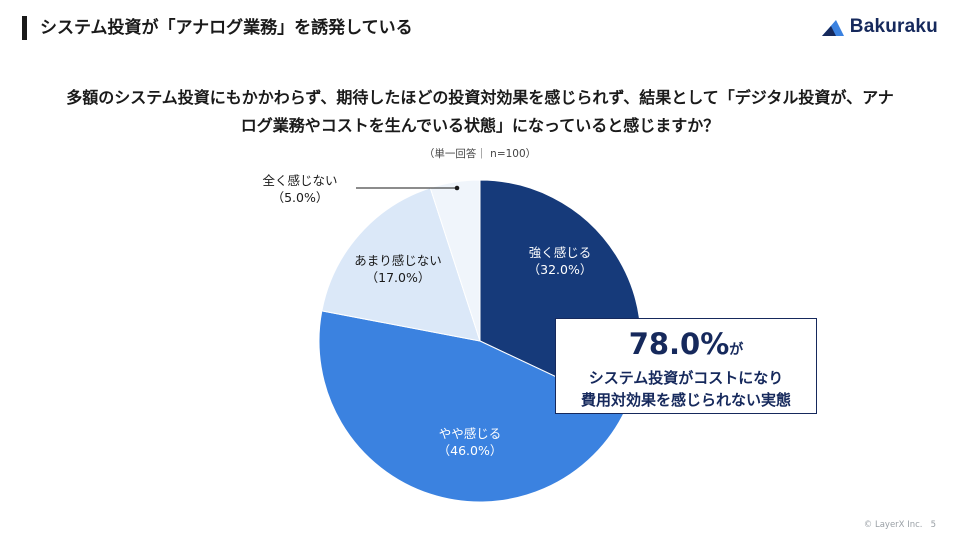  What do you see at coordinates (470, 433) in the screenshot?
I see `slice-label-somewhat: やや感じる` at bounding box center [470, 433].